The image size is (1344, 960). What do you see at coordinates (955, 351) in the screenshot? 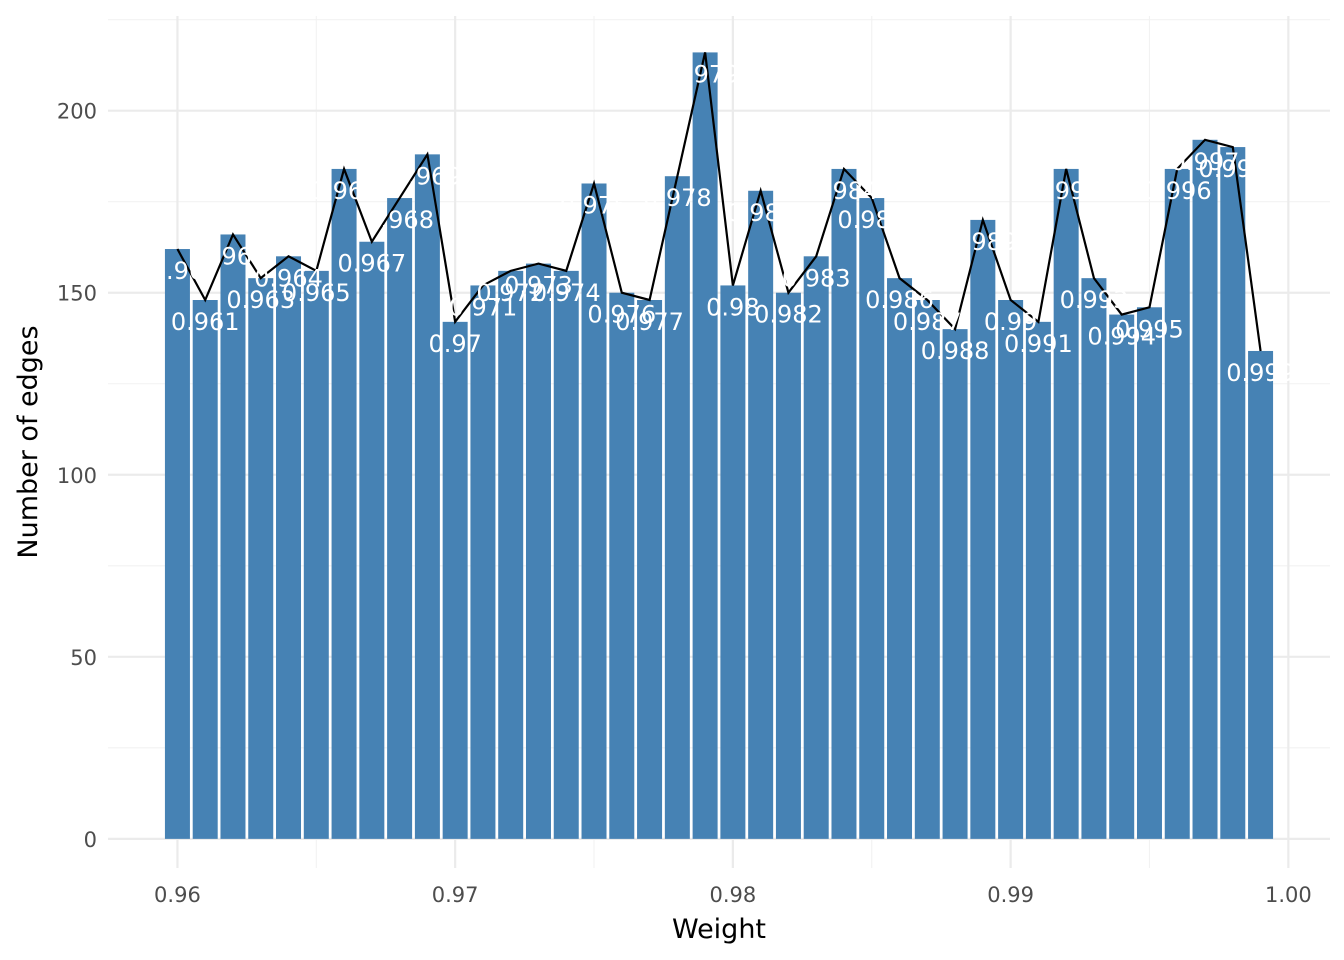
I see `bar-label: 0.988` at bounding box center [955, 351].